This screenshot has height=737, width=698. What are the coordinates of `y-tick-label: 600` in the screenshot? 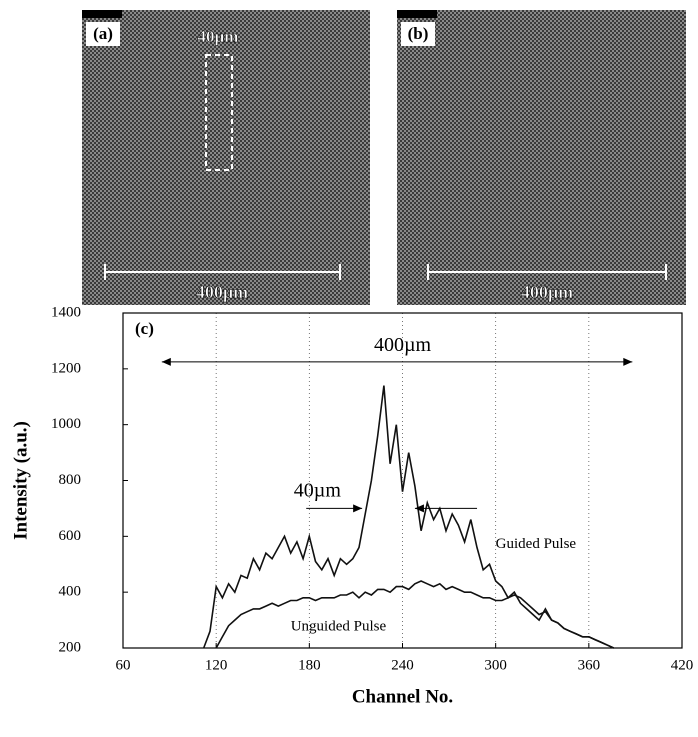 It's located at (70, 536).